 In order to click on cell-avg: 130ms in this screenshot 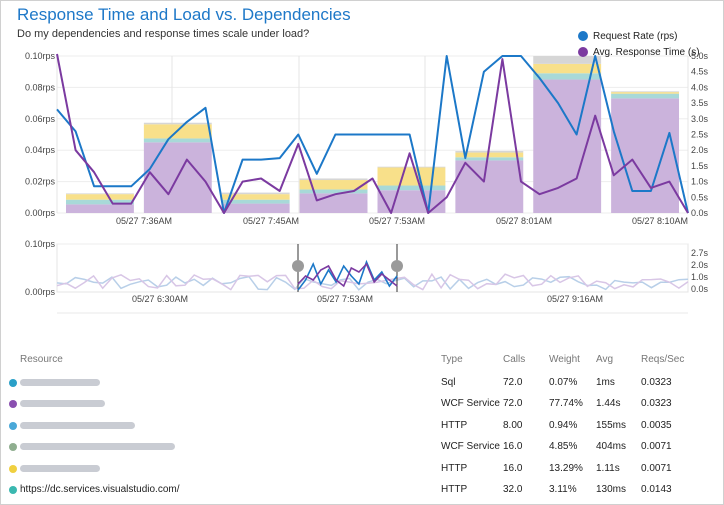, I will do `click(611, 489)`.